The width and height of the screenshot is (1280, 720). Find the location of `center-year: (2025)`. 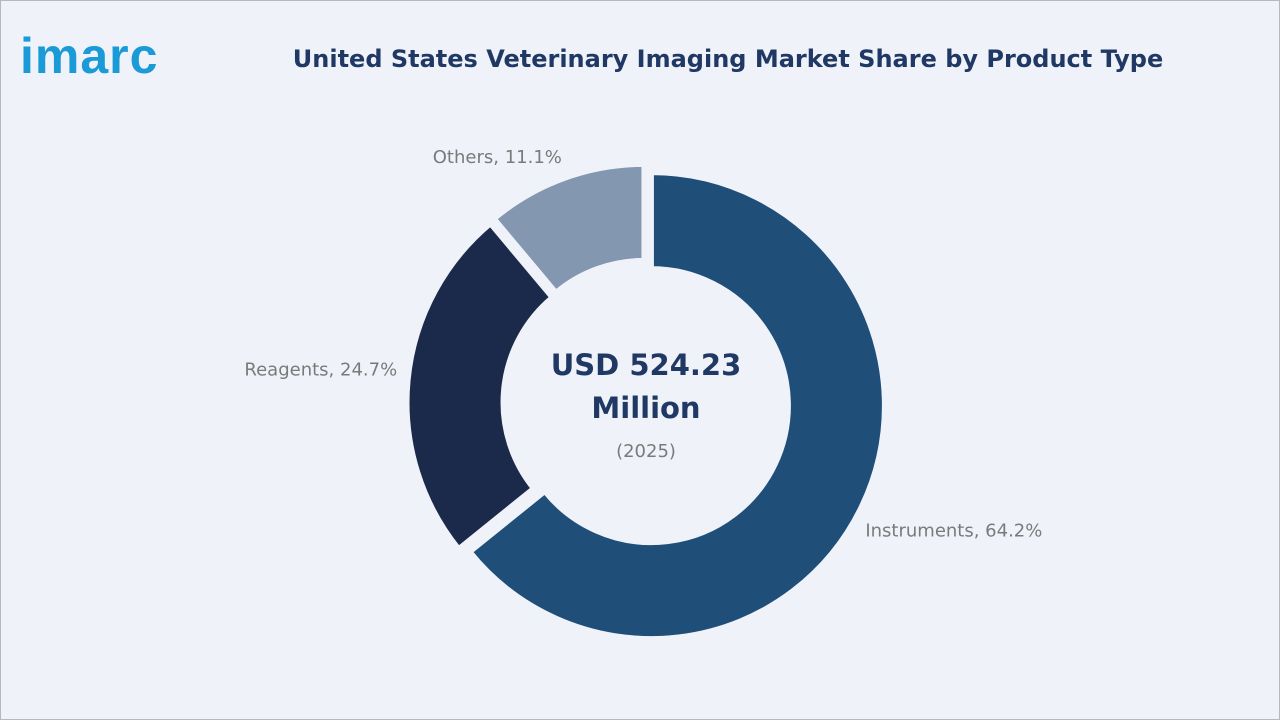

center-year: (2025) is located at coordinates (646, 451).